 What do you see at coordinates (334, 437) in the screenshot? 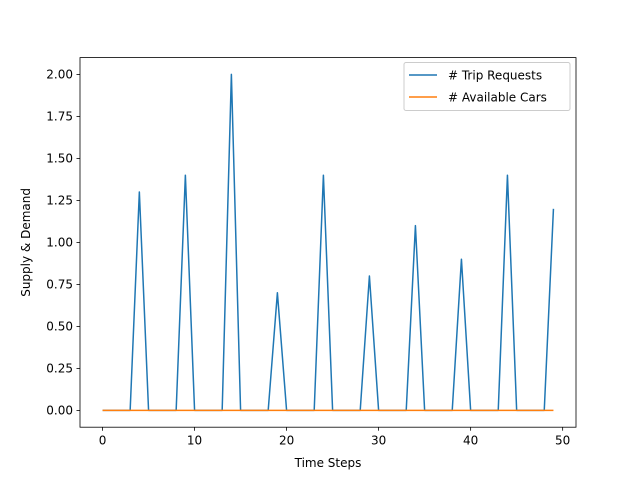
I see `x-axis-ticks: 0 10 20 30 40 50` at bounding box center [334, 437].